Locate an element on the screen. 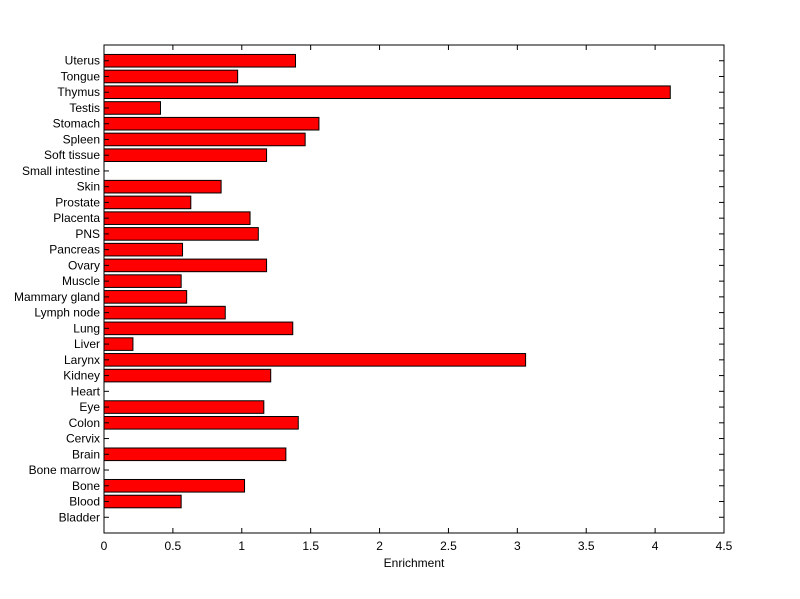  y-tick-label: Blood is located at coordinates (84, 502).